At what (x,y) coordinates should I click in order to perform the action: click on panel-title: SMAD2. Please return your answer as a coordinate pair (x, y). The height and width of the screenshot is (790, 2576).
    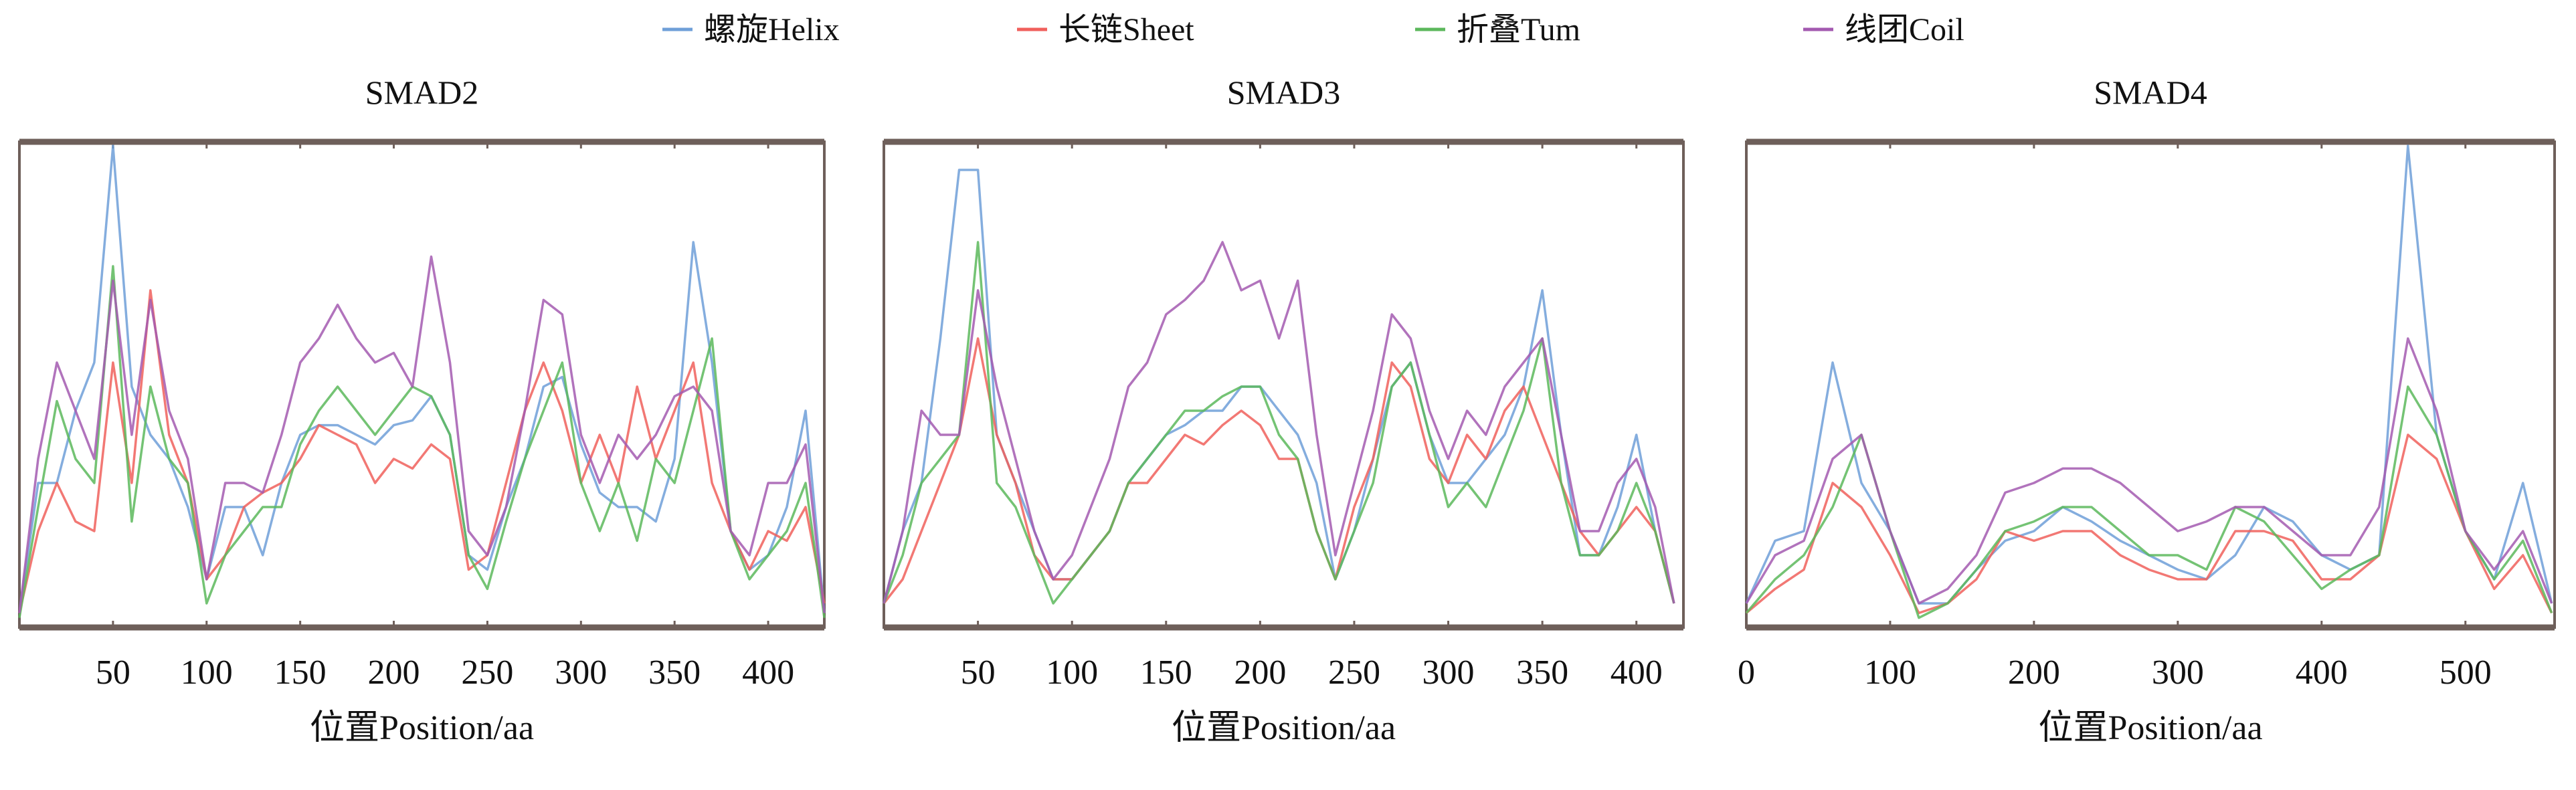
    Looking at the image, I should click on (422, 92).